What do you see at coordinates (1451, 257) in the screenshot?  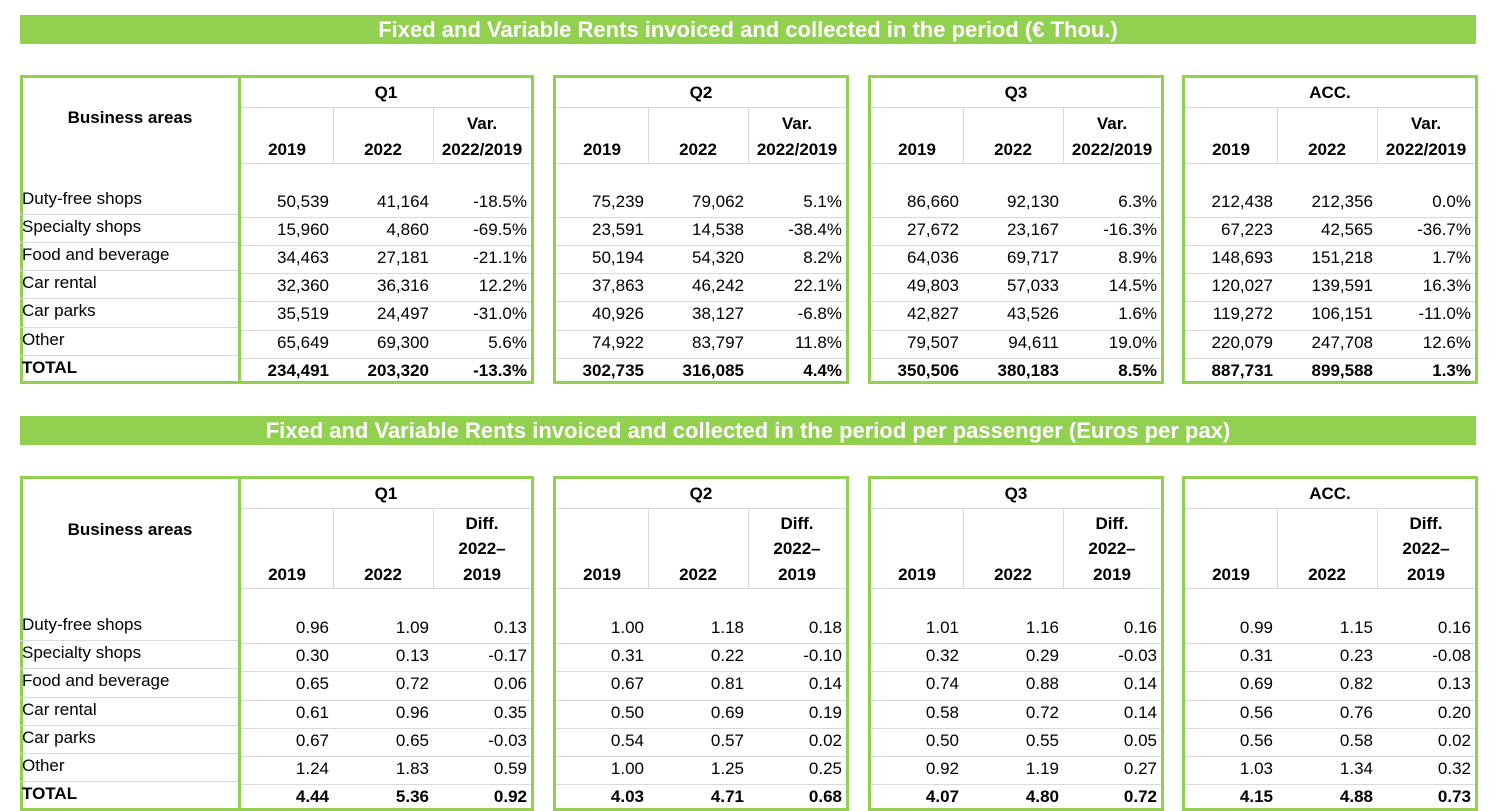 I see `table-cell: 1.7%` at bounding box center [1451, 257].